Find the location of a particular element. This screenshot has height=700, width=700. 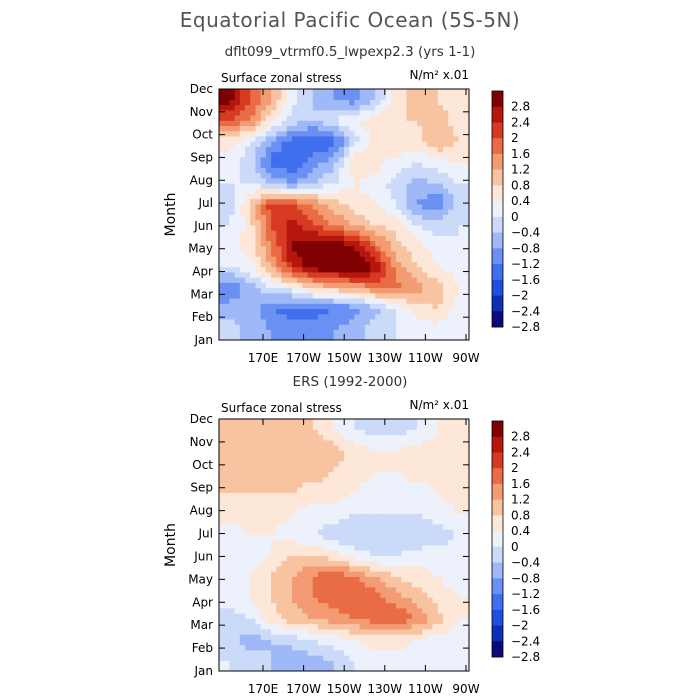

y-tick-label: Sep is located at coordinates (201, 488).